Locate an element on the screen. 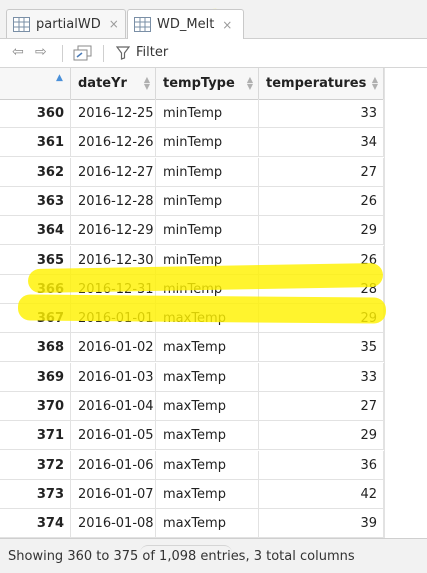  cell-dateyr: 2016-01-07 is located at coordinates (113, 494).